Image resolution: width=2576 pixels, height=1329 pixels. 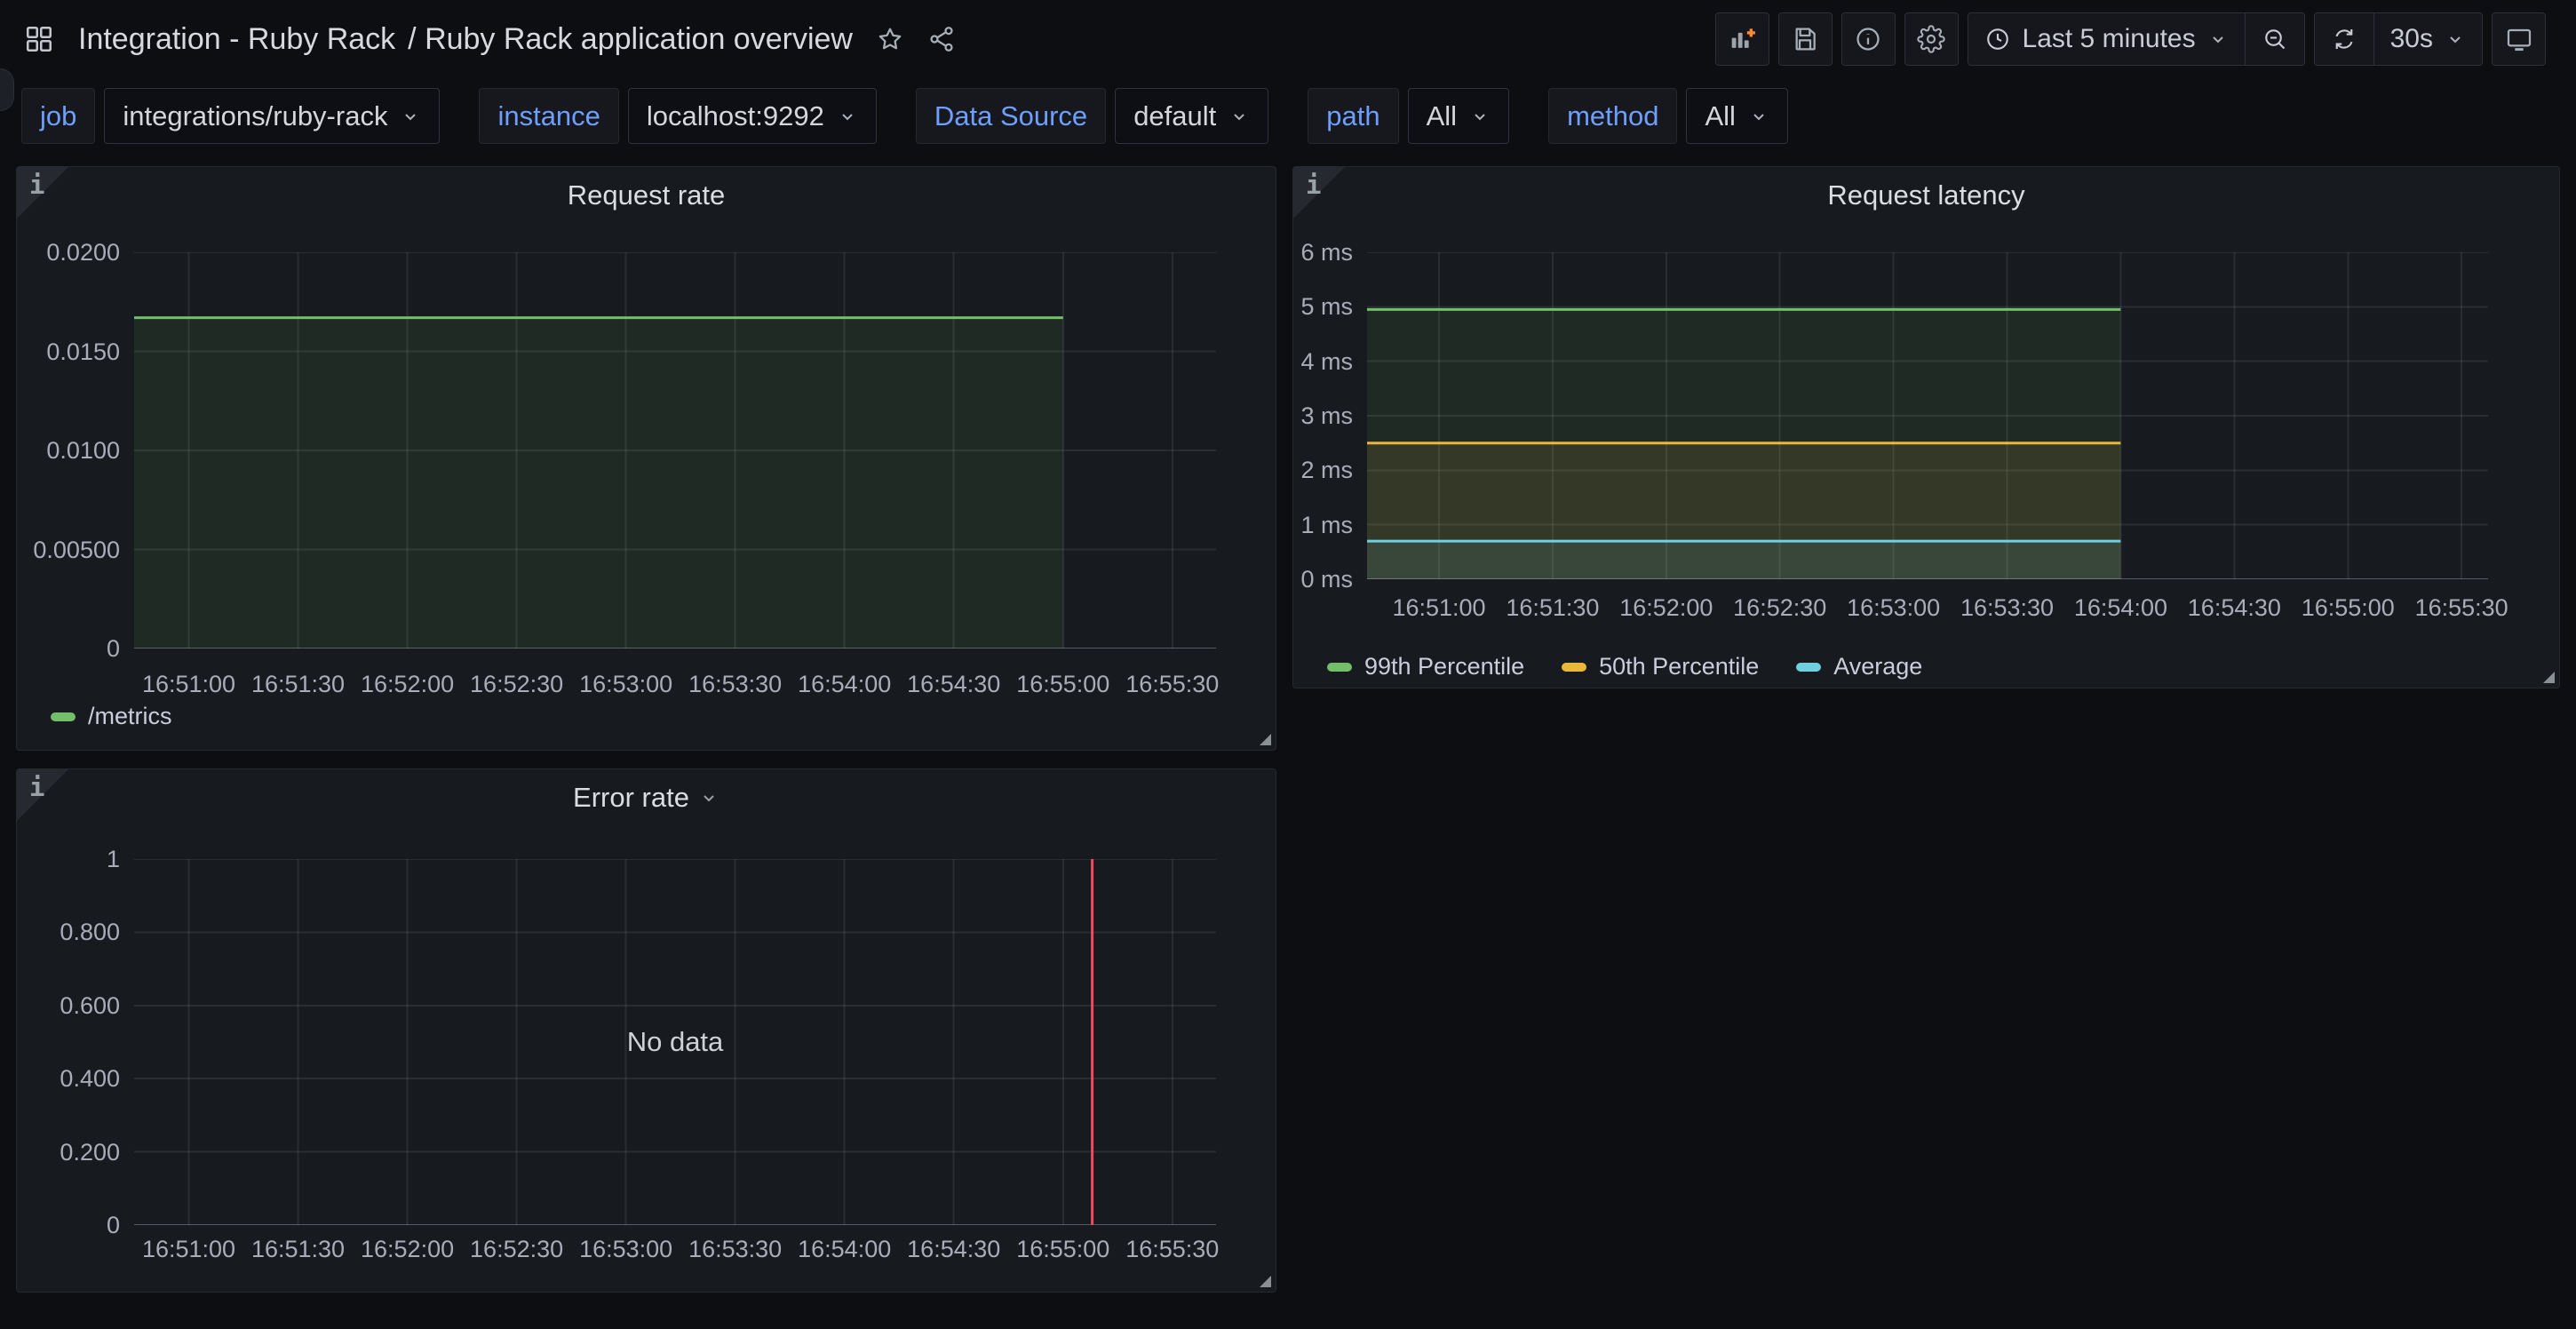 I want to click on dashboard-settings-button, so click(x=1931, y=39).